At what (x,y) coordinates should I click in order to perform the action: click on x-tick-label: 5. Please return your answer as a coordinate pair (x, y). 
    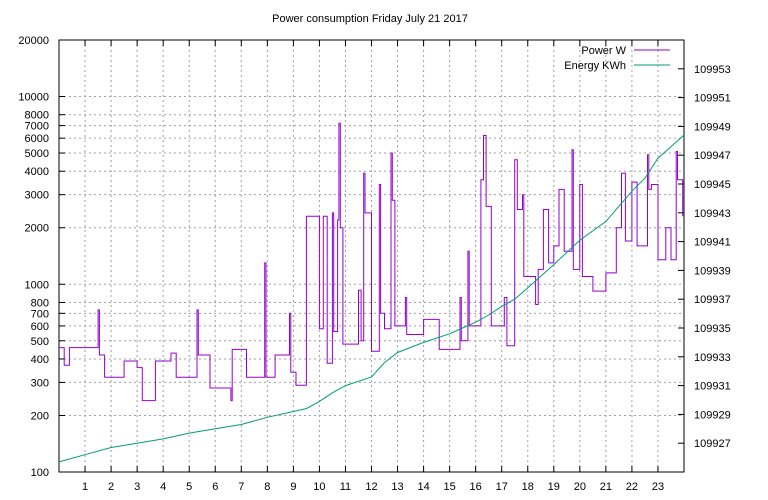
    Looking at the image, I should click on (189, 487).